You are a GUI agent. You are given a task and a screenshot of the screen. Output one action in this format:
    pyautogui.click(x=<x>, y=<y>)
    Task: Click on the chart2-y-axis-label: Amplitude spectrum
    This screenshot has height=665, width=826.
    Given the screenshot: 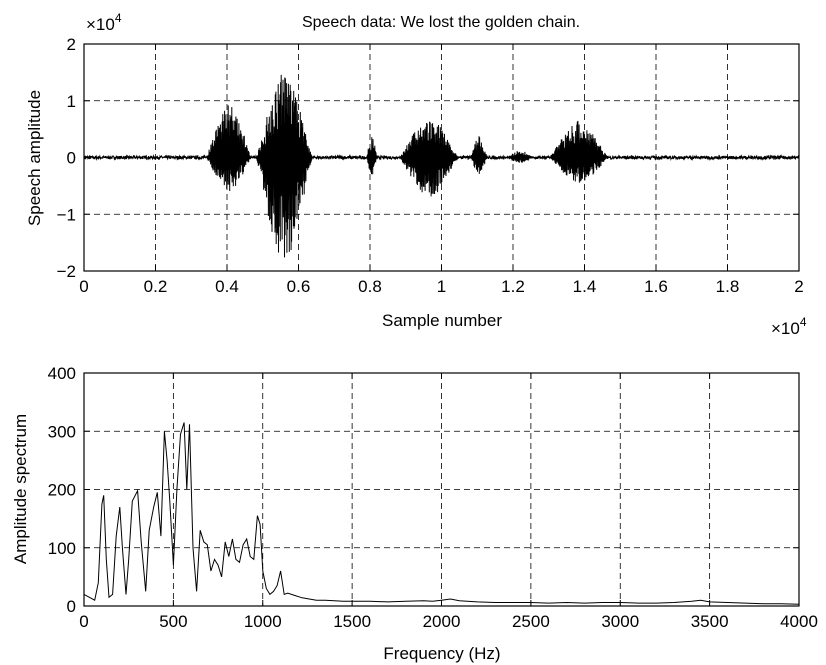 What is the action you would take?
    pyautogui.click(x=20, y=489)
    